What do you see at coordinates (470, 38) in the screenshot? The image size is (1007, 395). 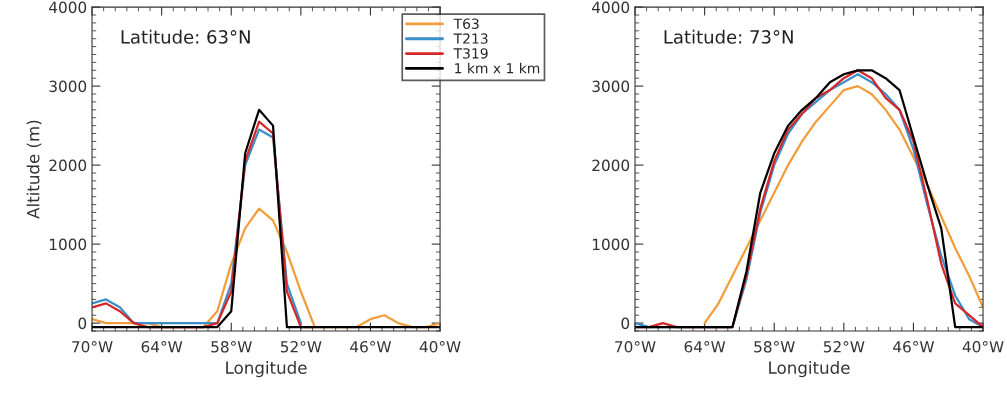 I see `legend-label: T213` at bounding box center [470, 38].